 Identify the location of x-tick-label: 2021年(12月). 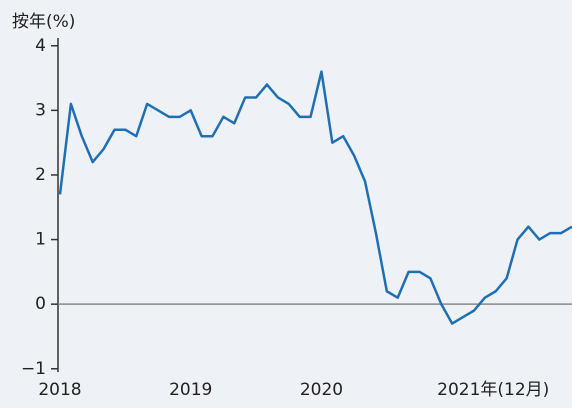
(493, 390).